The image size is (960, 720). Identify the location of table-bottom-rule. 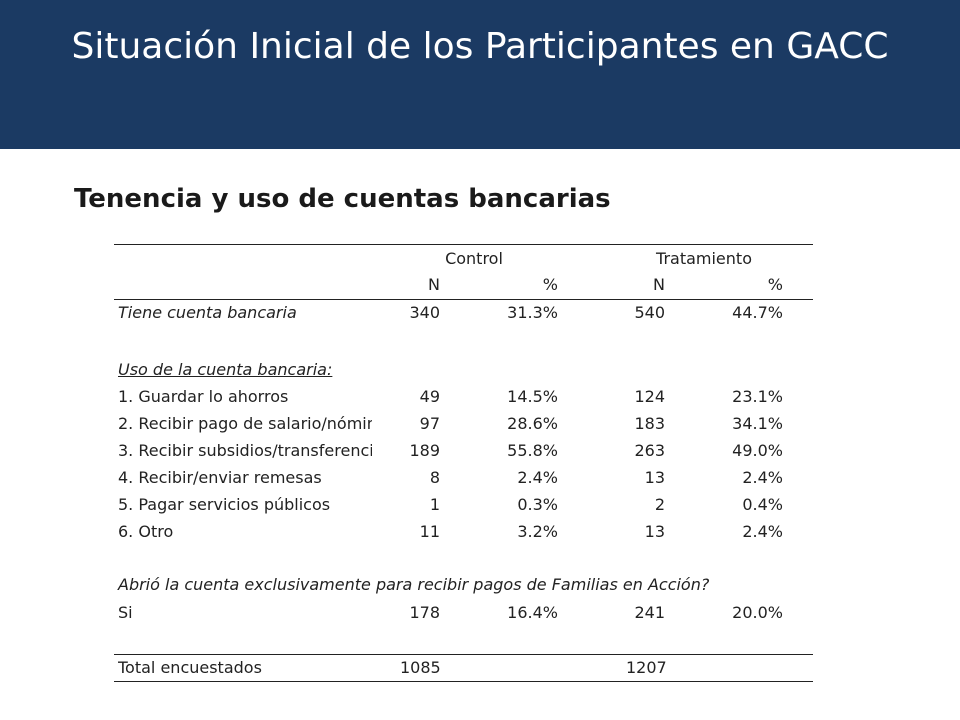
(463, 681).